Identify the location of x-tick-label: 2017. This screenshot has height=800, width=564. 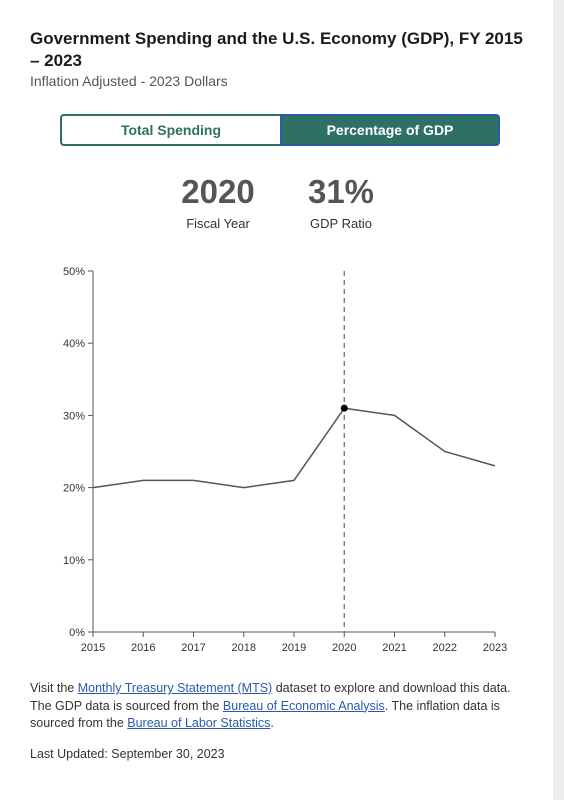
(193, 648).